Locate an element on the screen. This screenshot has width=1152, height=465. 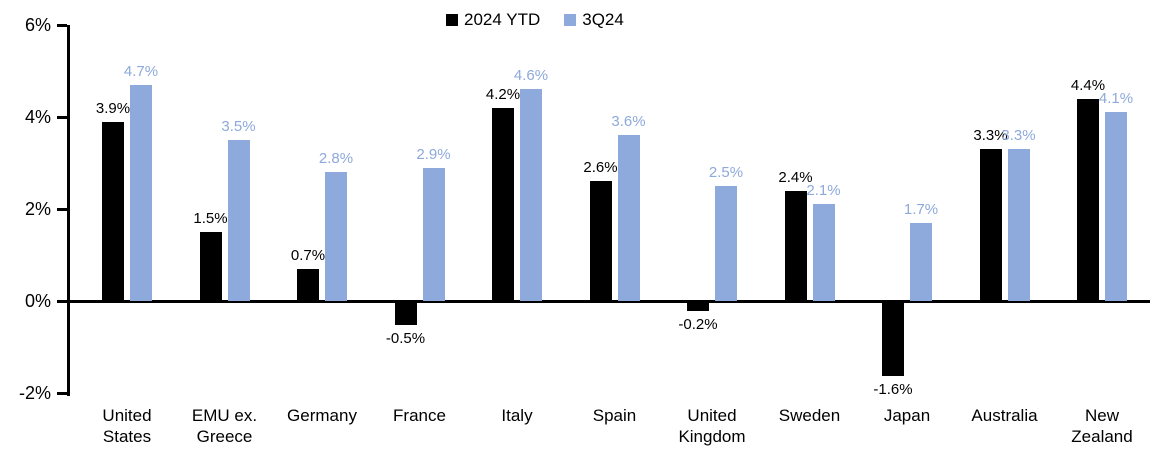
category-label: Italy is located at coordinates (517, 415).